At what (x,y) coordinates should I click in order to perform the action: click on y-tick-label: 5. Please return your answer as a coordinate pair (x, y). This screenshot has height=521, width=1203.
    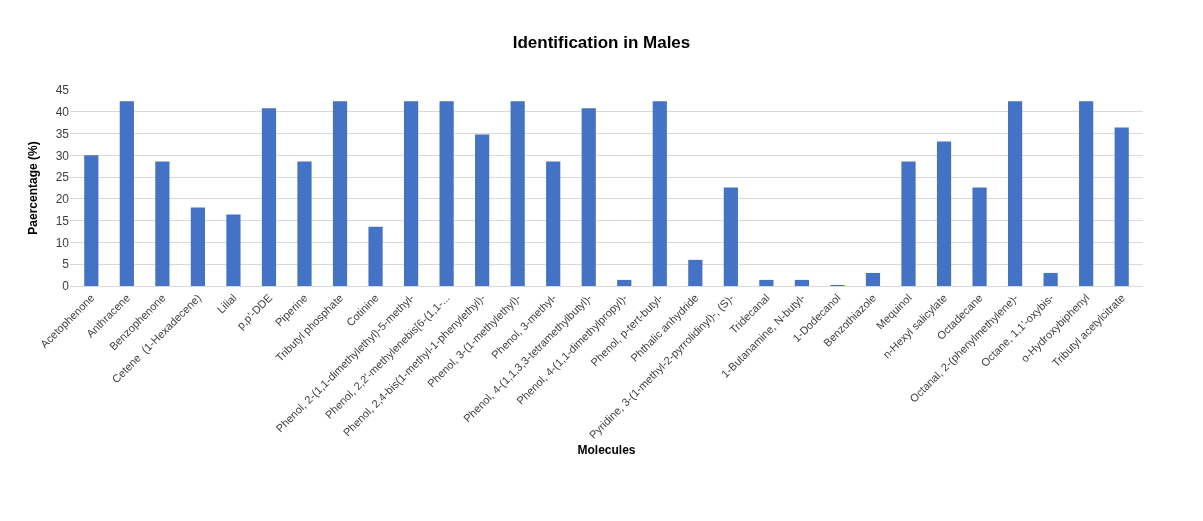
    Looking at the image, I should click on (66, 264).